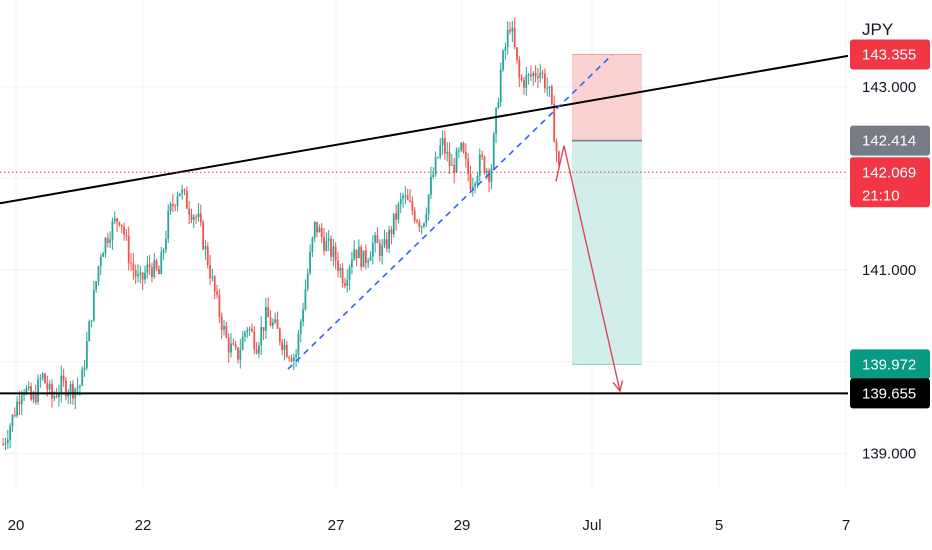  What do you see at coordinates (429, 525) in the screenshot?
I see `time-axis: 20 22 27 29 Jul 5 7` at bounding box center [429, 525].